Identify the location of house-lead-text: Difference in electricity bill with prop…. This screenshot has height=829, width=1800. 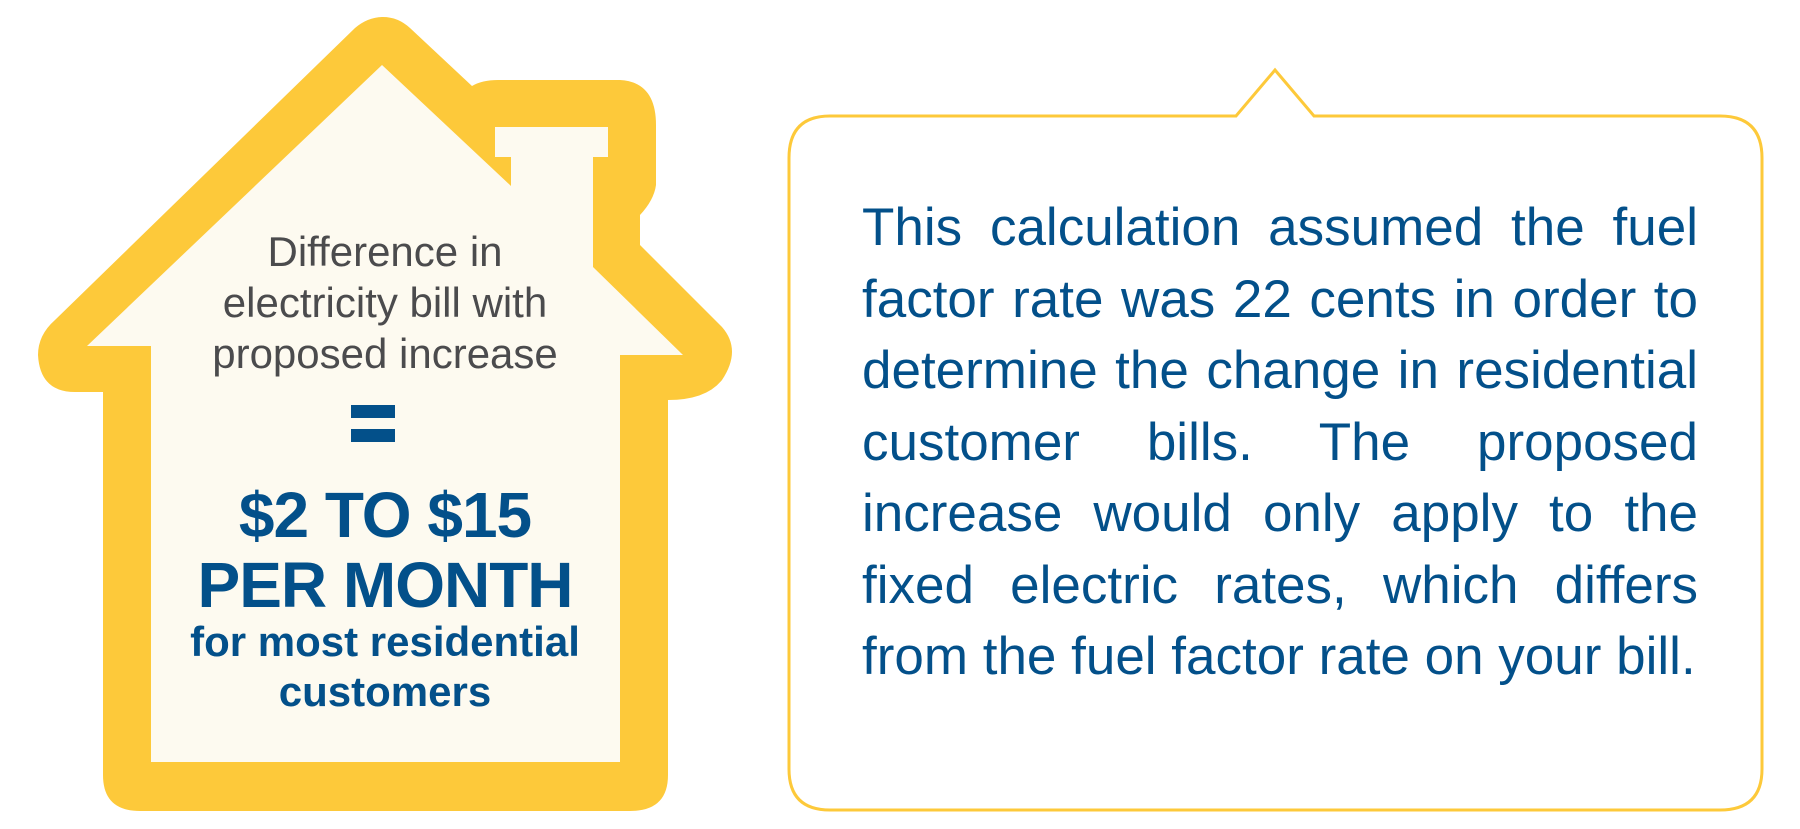
(385, 302).